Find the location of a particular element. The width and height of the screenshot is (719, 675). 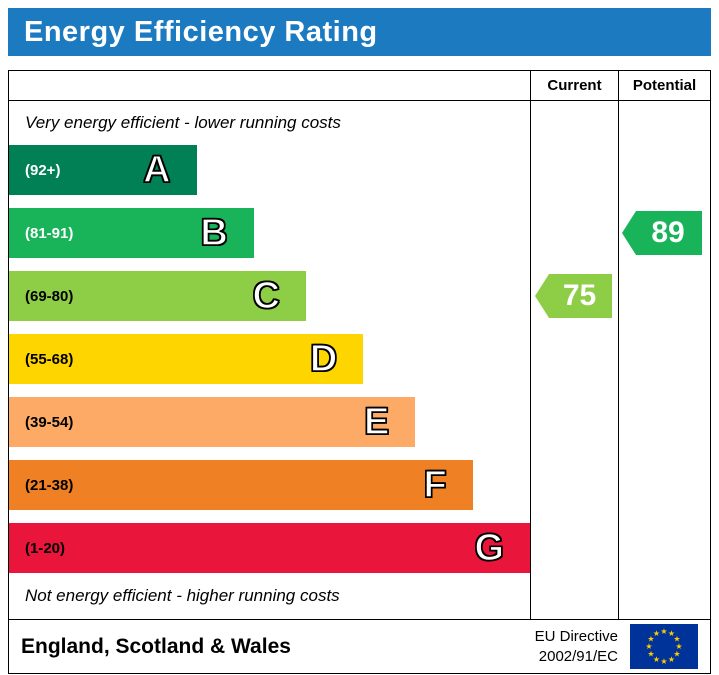

eu-flag: ★ ★ ★ ★ ★ ★ ★ ★ ★ ★ ★ ★ is located at coordinates (664, 646).